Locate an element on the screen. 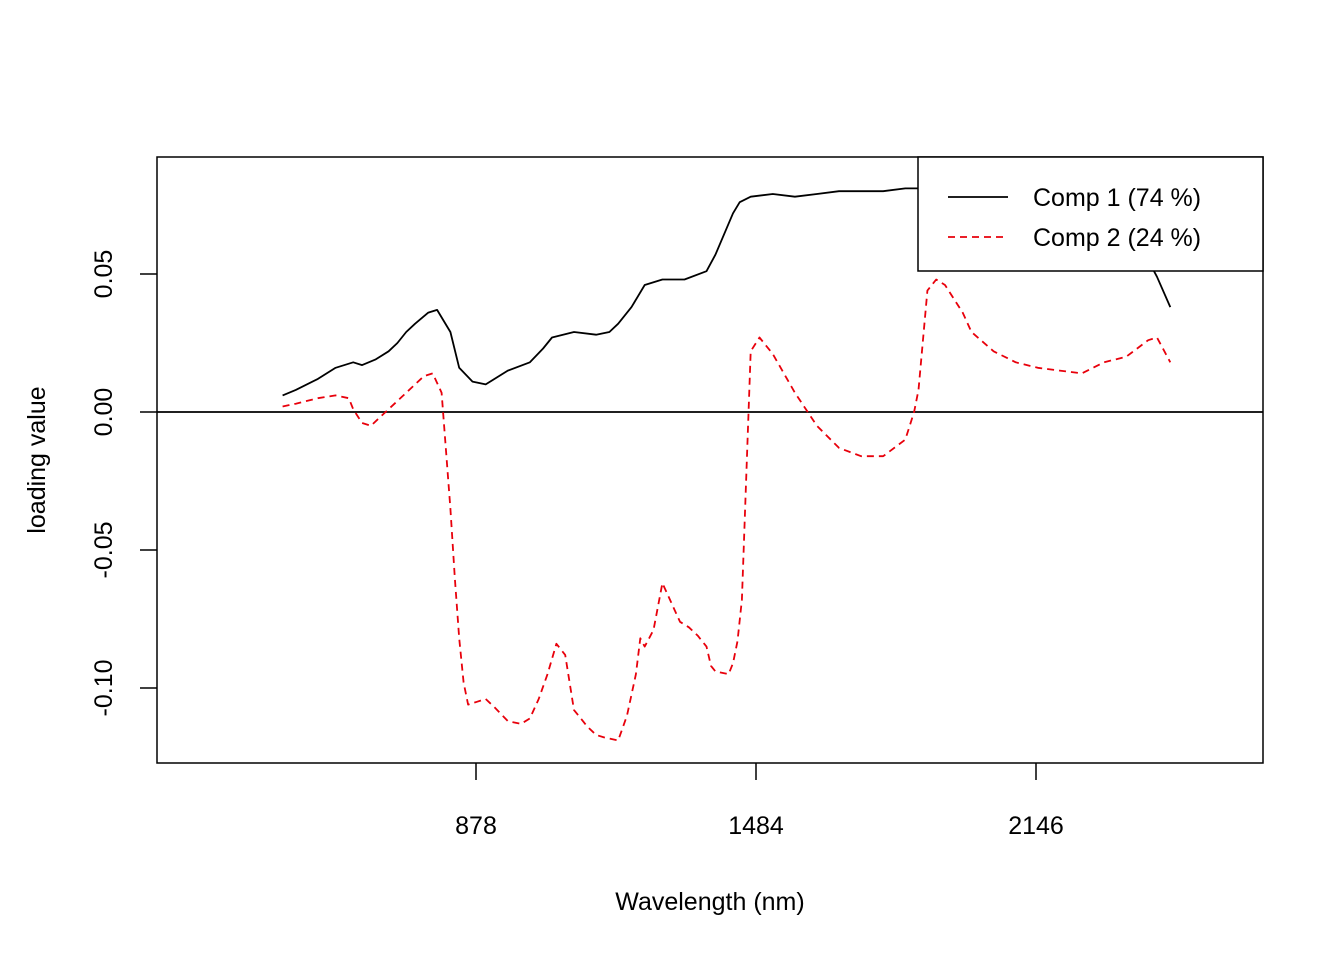 This screenshot has height=960, width=1344. y-tick: 0.00 is located at coordinates (123, 412).